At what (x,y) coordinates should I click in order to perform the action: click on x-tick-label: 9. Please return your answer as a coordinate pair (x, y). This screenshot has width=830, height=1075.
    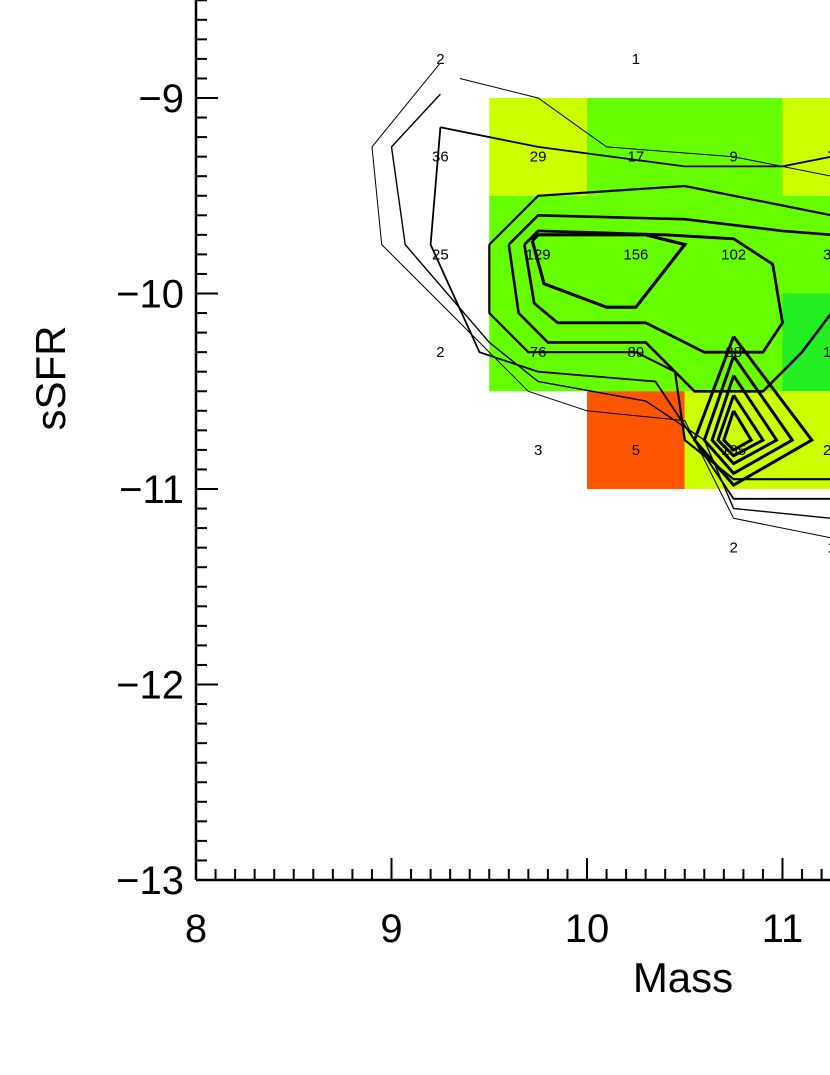
    Looking at the image, I should click on (391, 929).